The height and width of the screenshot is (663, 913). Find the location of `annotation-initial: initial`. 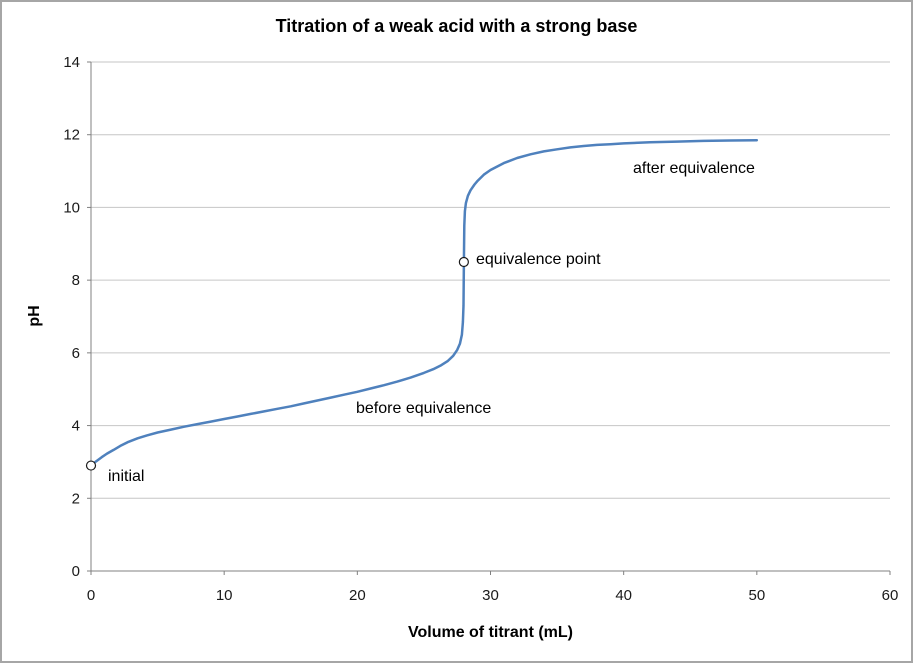

annotation-initial: initial is located at coordinates (126, 476).